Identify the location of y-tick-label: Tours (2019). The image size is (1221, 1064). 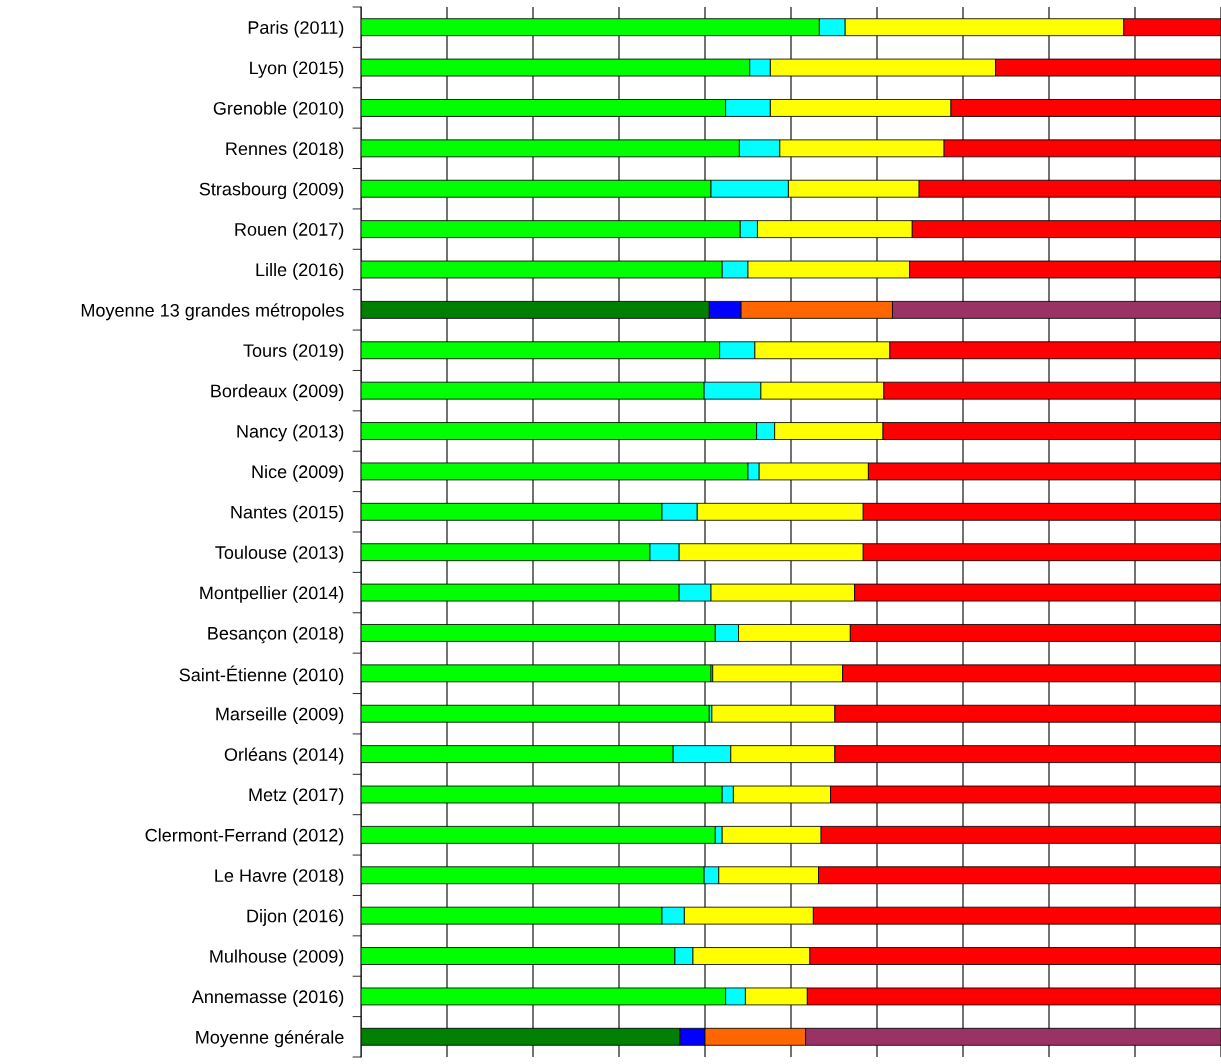
(293, 352).